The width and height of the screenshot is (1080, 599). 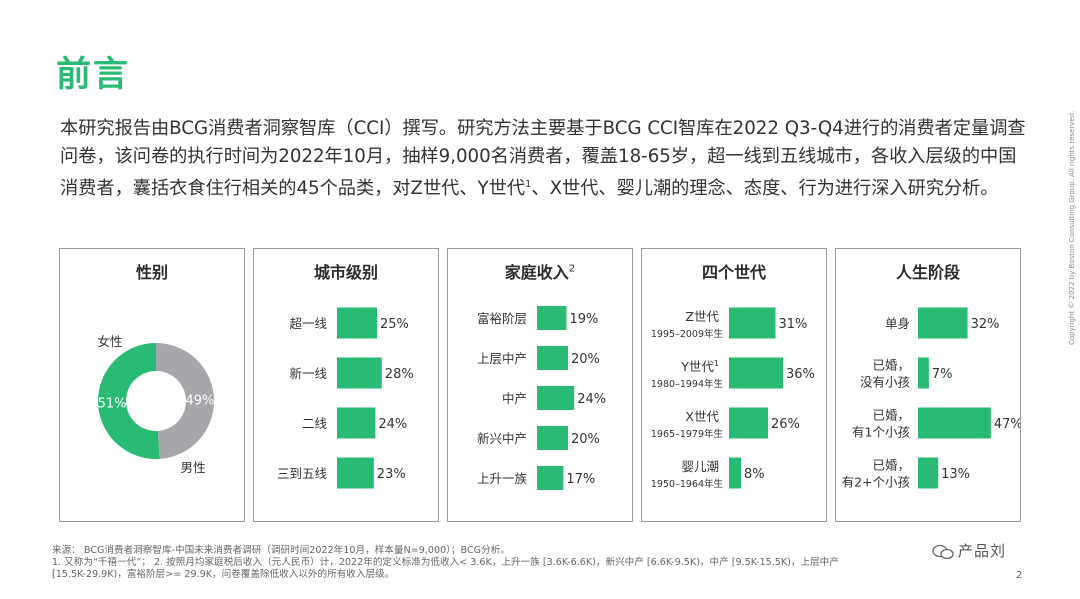 What do you see at coordinates (356, 423) in the screenshot?
I see `bar-城市级别-2` at bounding box center [356, 423].